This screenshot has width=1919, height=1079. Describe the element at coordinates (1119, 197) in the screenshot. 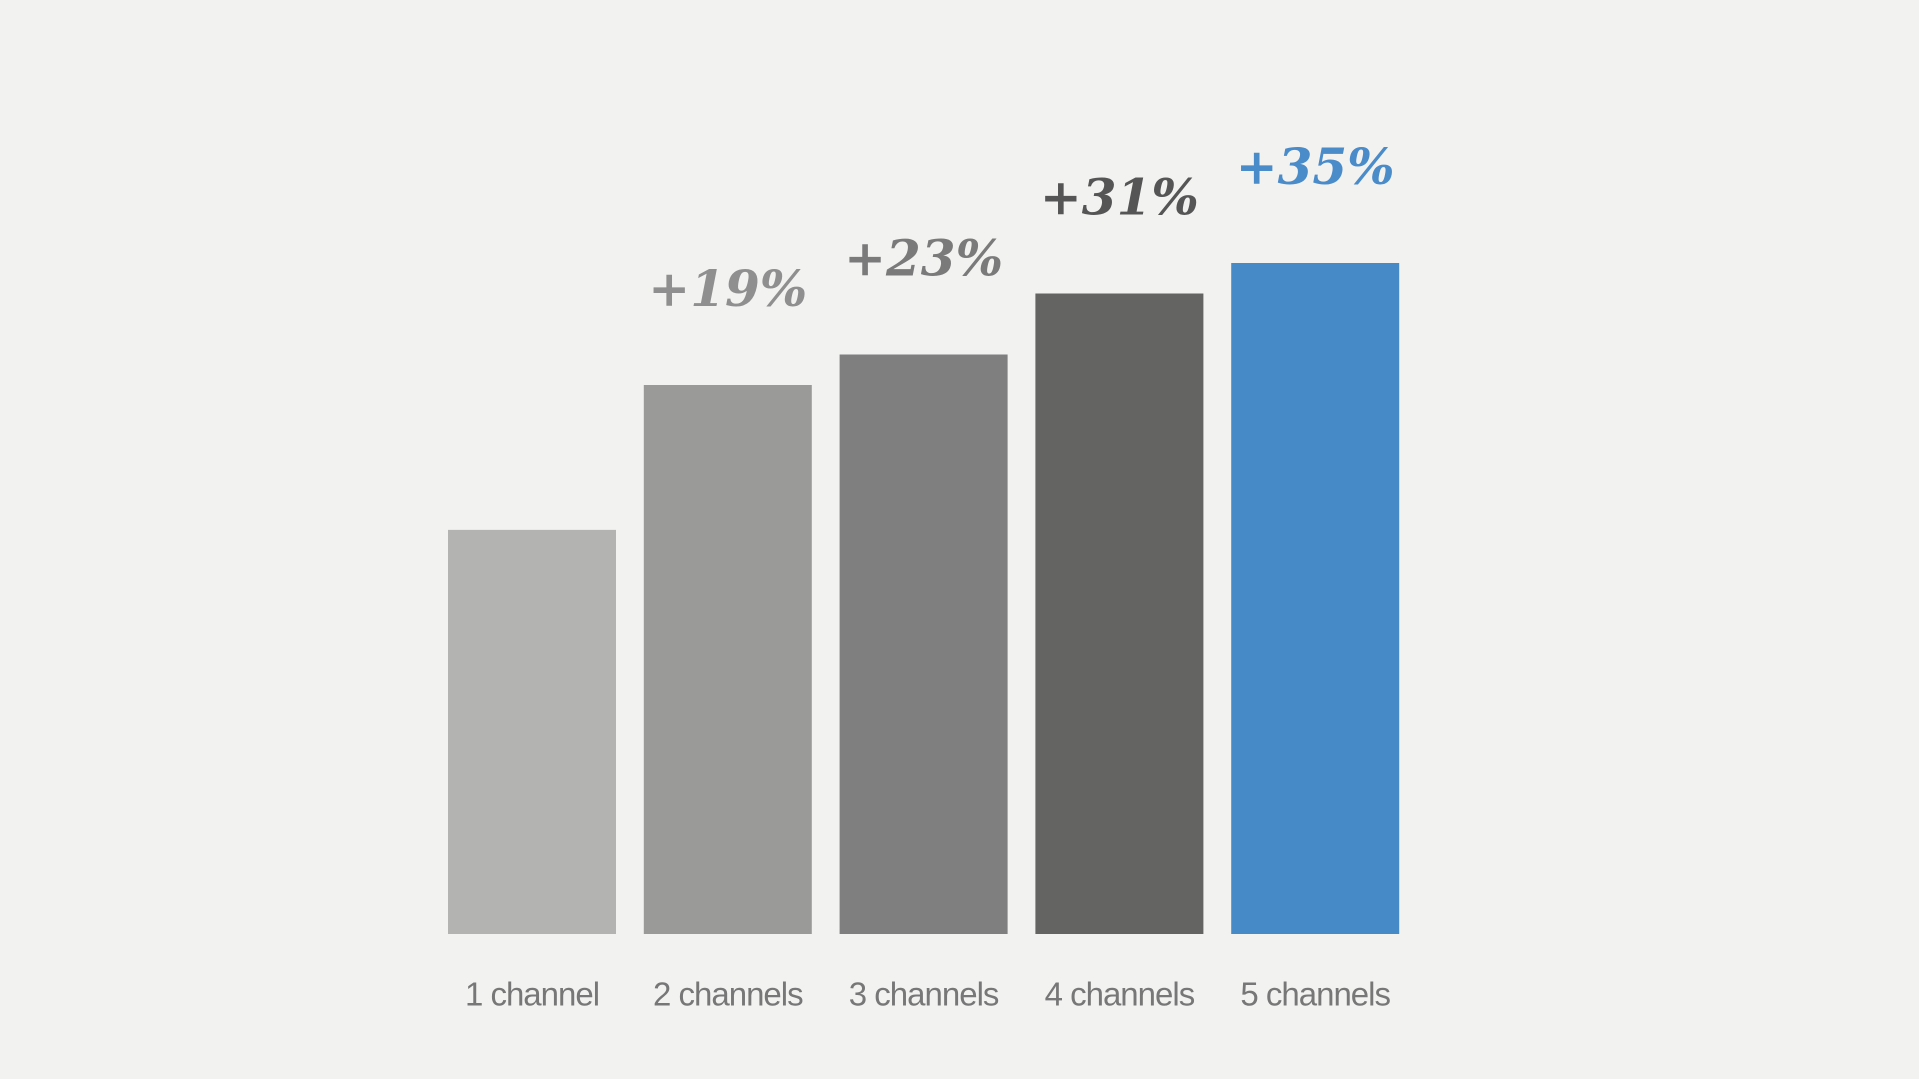

I see `value-label: +31%` at that location.